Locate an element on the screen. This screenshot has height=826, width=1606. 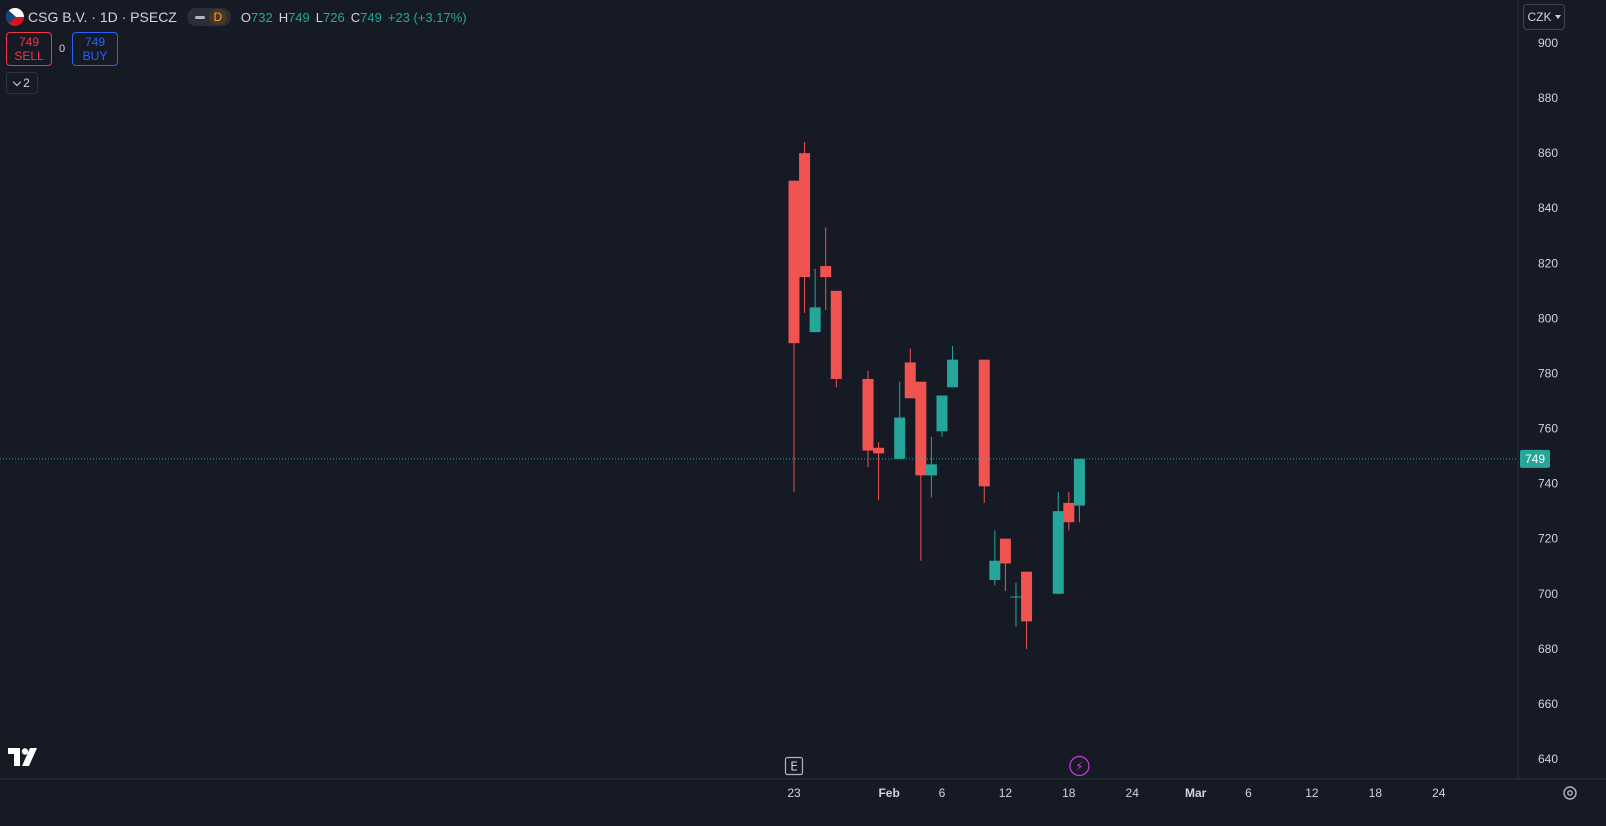
y-tick-label: 760 is located at coordinates (1548, 429).